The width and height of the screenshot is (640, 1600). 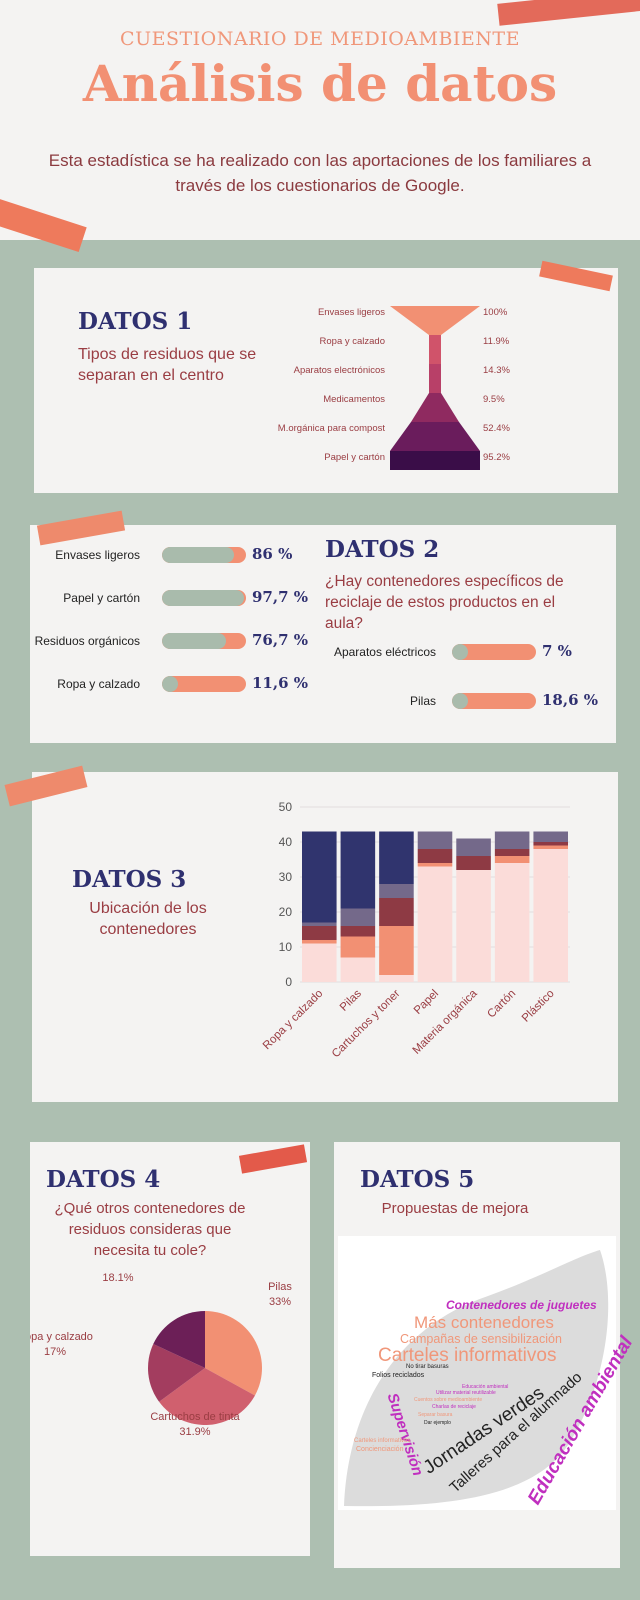 I want to click on funnel-category-label: Medicamentos, so click(x=354, y=399).